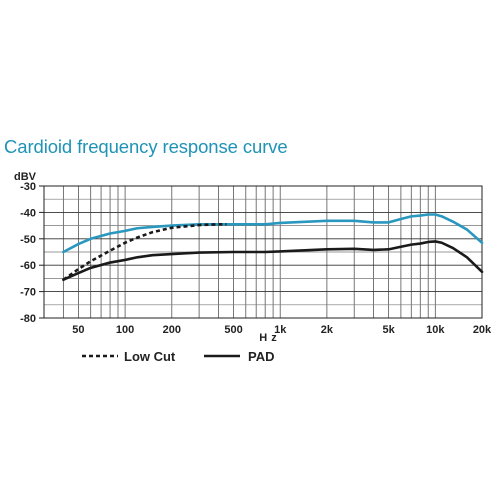 The height and width of the screenshot is (500, 500). I want to click on legend: Low Cut PAD, so click(178, 356).